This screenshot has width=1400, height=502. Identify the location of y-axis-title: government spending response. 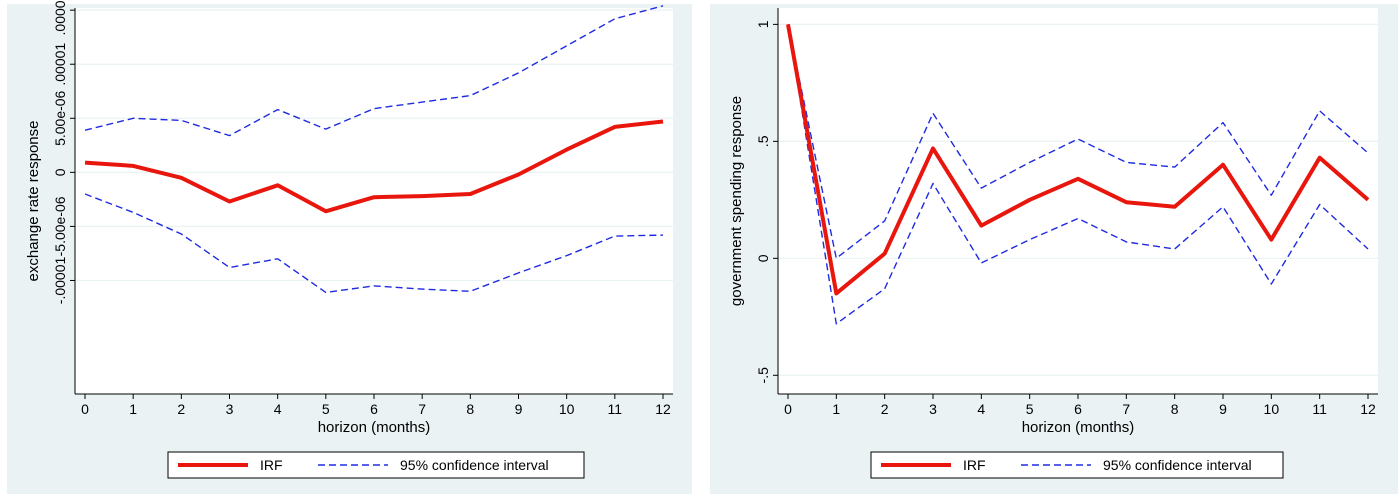
(736, 201).